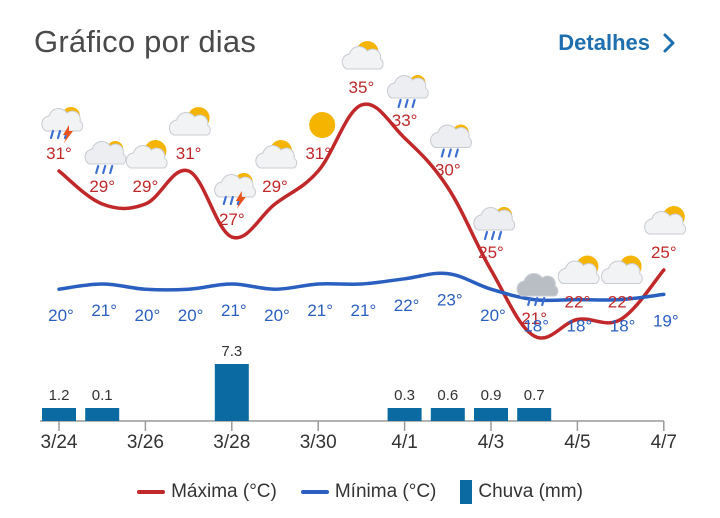  I want to click on rain-value-label: 7.3, so click(231, 351).